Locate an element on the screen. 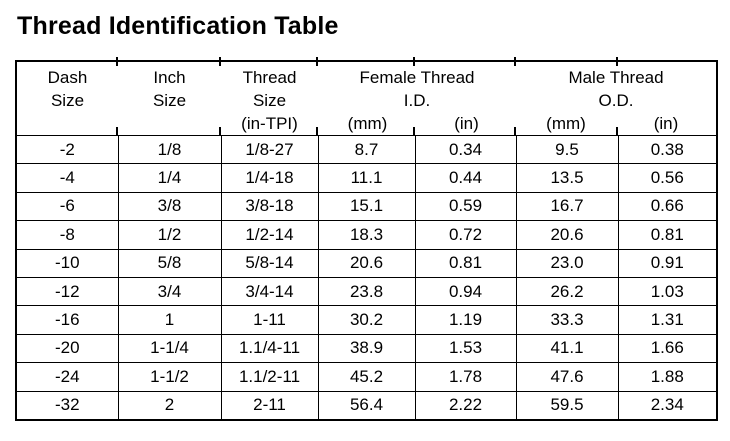  header-thread-size: Thread Size (in-TPI) is located at coordinates (269, 98).